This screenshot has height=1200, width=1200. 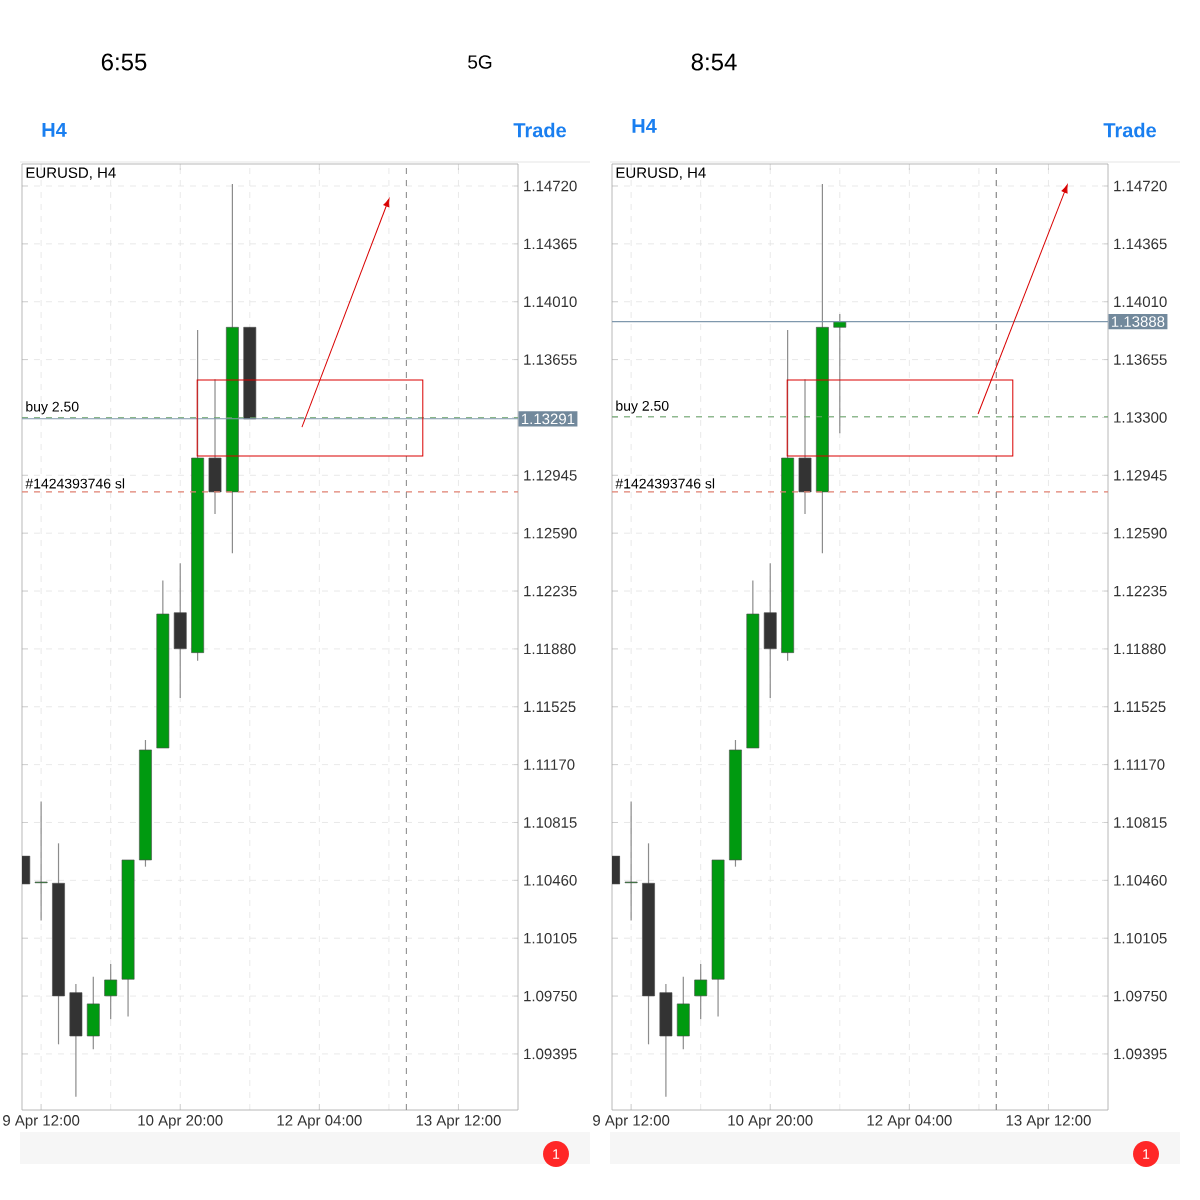 I want to click on y-tick-label: 1.13300, so click(x=1140, y=417).